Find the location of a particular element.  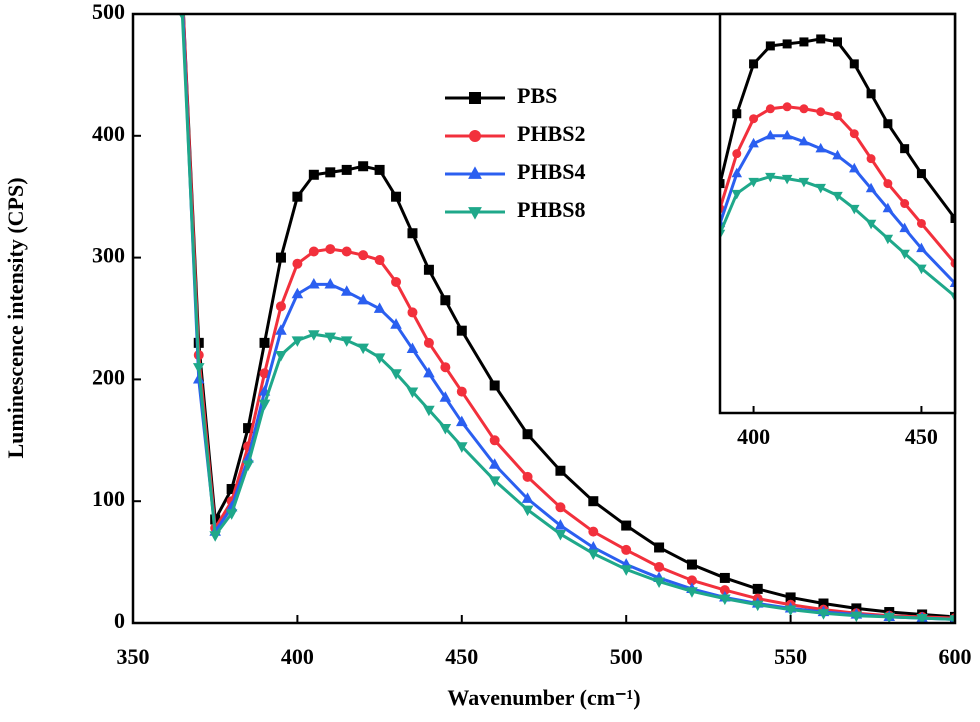

inset-x-tick-label: 400 is located at coordinates (753, 436).